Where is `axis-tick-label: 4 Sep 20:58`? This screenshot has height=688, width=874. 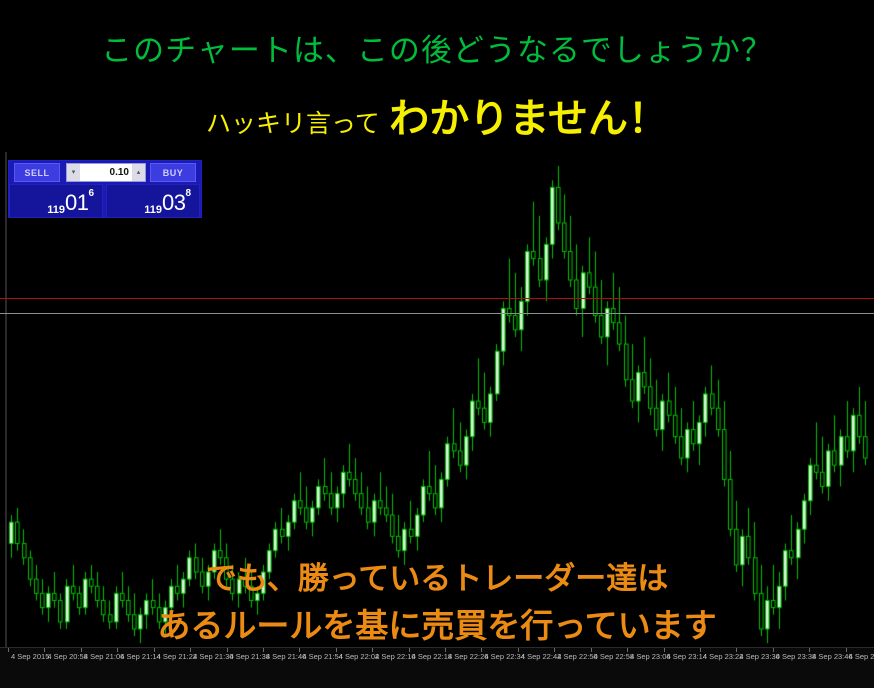
axis-tick-label: 4 Sep 20:58 is located at coordinates (67, 656).